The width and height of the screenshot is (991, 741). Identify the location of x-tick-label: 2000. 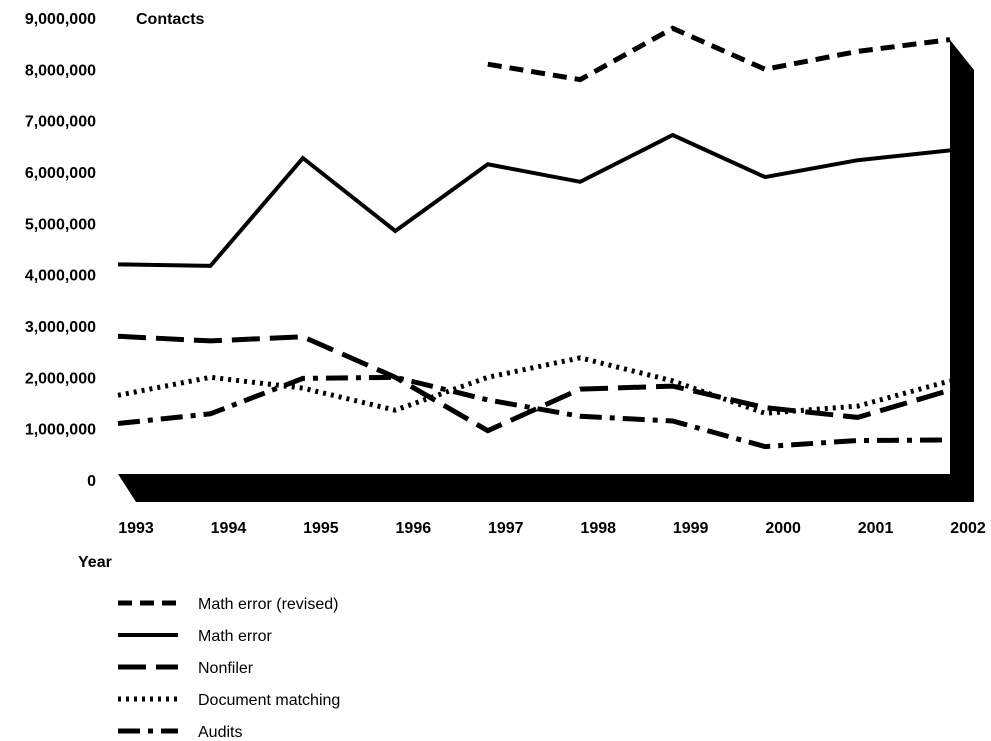
(783, 528).